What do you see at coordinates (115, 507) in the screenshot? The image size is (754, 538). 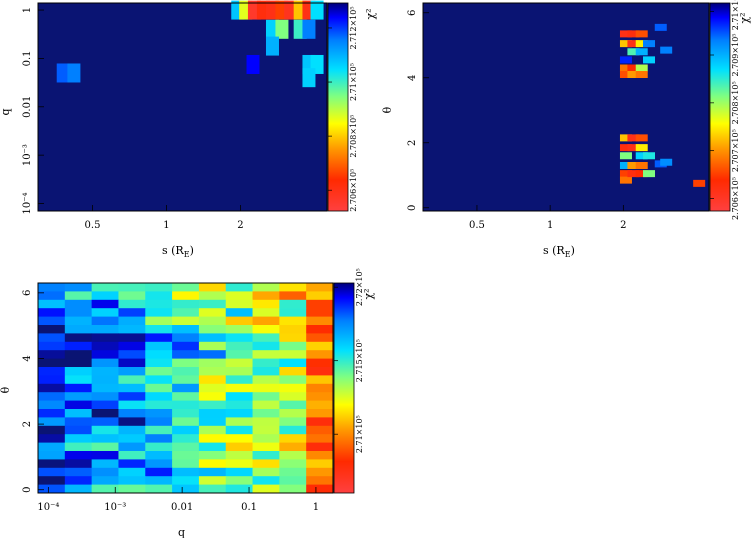 I see `x-tick-label: 10⁻³` at bounding box center [115, 507].